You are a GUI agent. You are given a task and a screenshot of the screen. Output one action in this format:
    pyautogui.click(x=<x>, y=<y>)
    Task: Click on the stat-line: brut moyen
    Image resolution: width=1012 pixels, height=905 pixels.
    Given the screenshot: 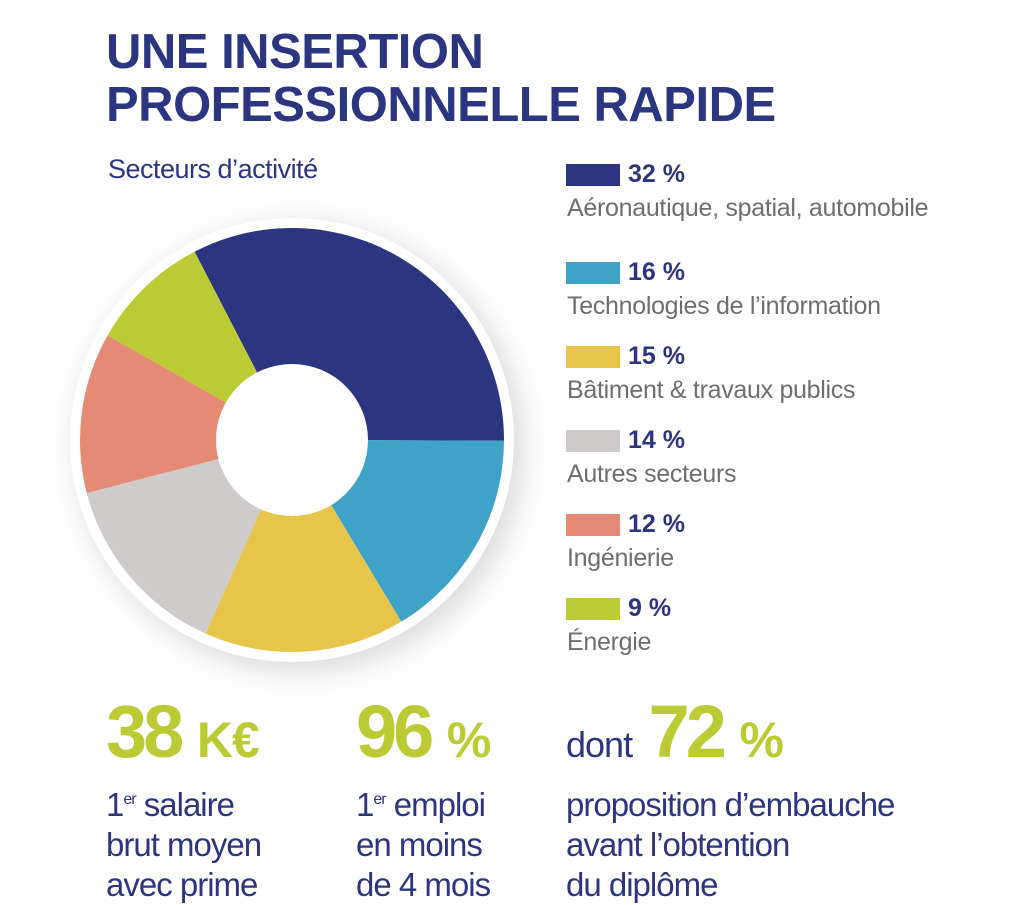 What is the action you would take?
    pyautogui.click(x=184, y=844)
    